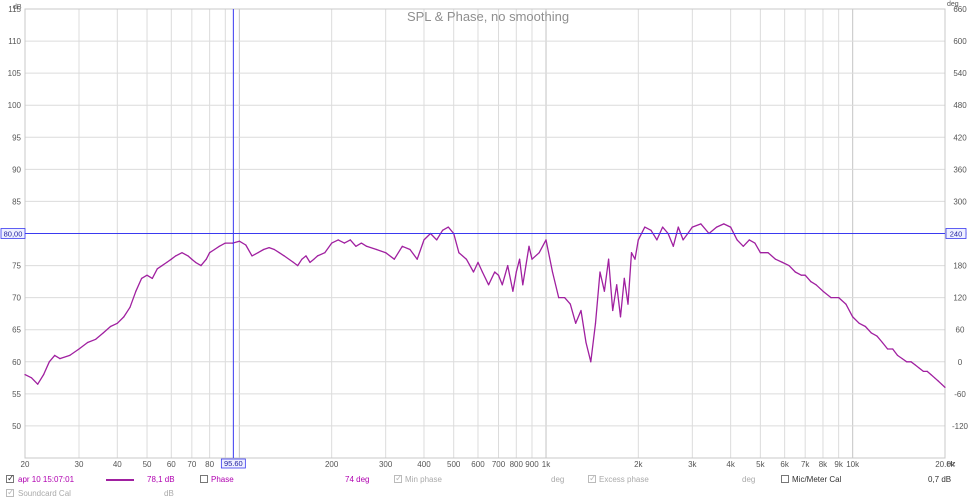  I want to click on x-tick-label: 80, so click(209, 464).